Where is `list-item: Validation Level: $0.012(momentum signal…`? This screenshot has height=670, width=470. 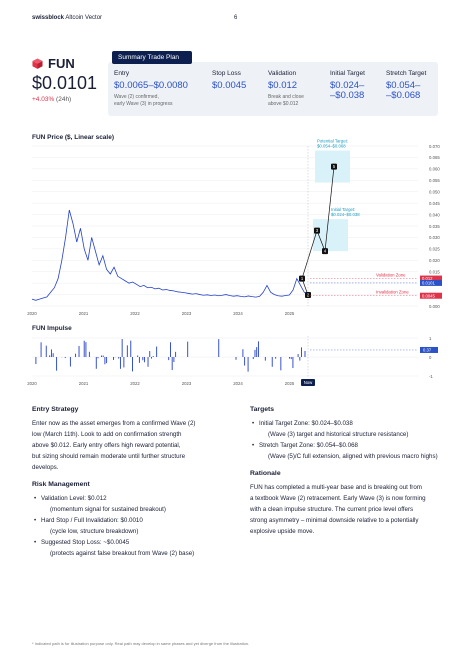
list-item: Validation Level: $0.012(momentum signal… is located at coordinates (134, 504).